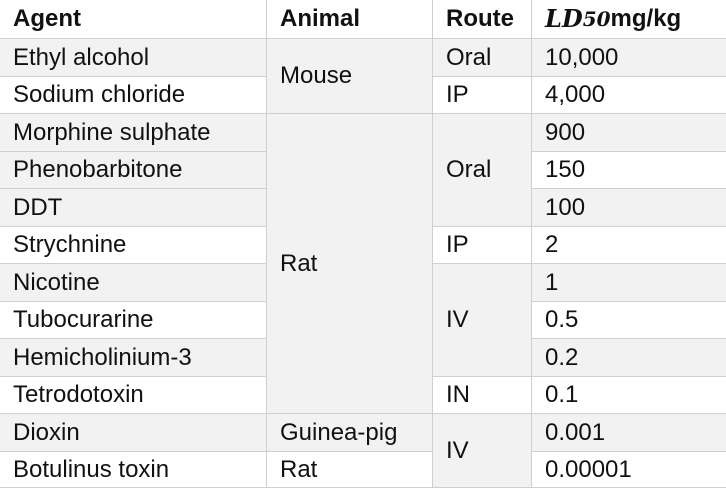 This screenshot has height=488, width=726. What do you see at coordinates (133, 170) in the screenshot?
I see `agent-cell: Phenobarbitone` at bounding box center [133, 170].